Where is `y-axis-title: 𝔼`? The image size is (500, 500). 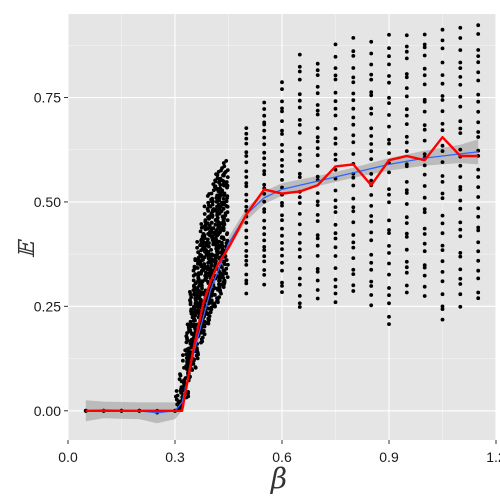 y-axis-title: 𝔼 is located at coordinates (27, 248).